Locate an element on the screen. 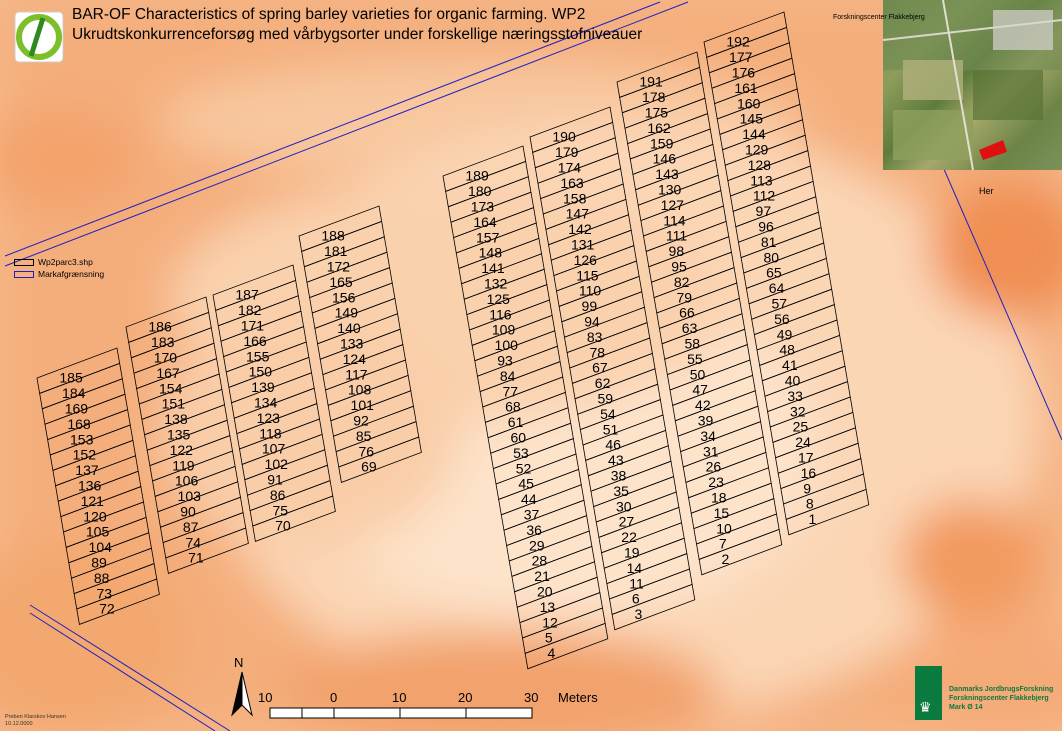 This screenshot has width=1062, height=731. plot-number: 100 is located at coordinates (507, 345).